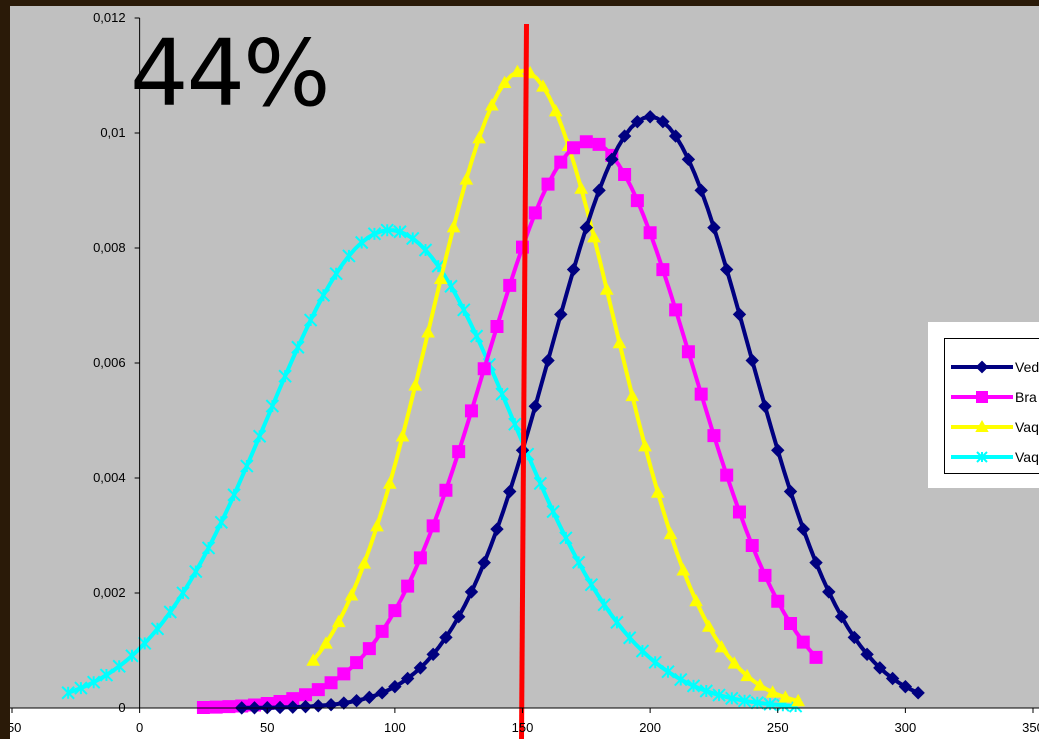 The height and width of the screenshot is (739, 1039). I want to click on y-tick-label: 0,008, so click(109, 247).